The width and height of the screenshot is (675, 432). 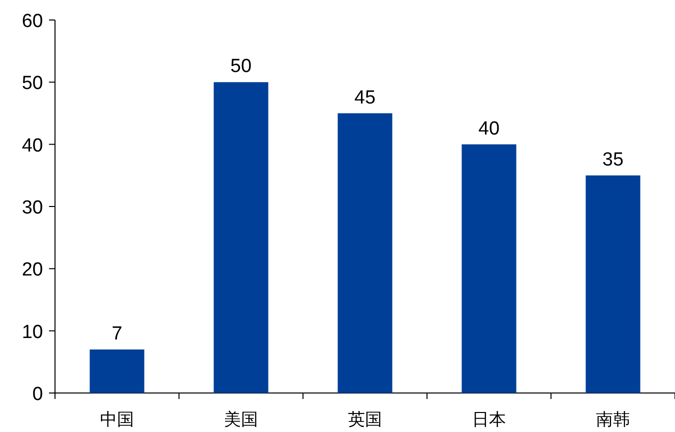 What do you see at coordinates (117, 419) in the screenshot?
I see `x-tick-label: 中国` at bounding box center [117, 419].